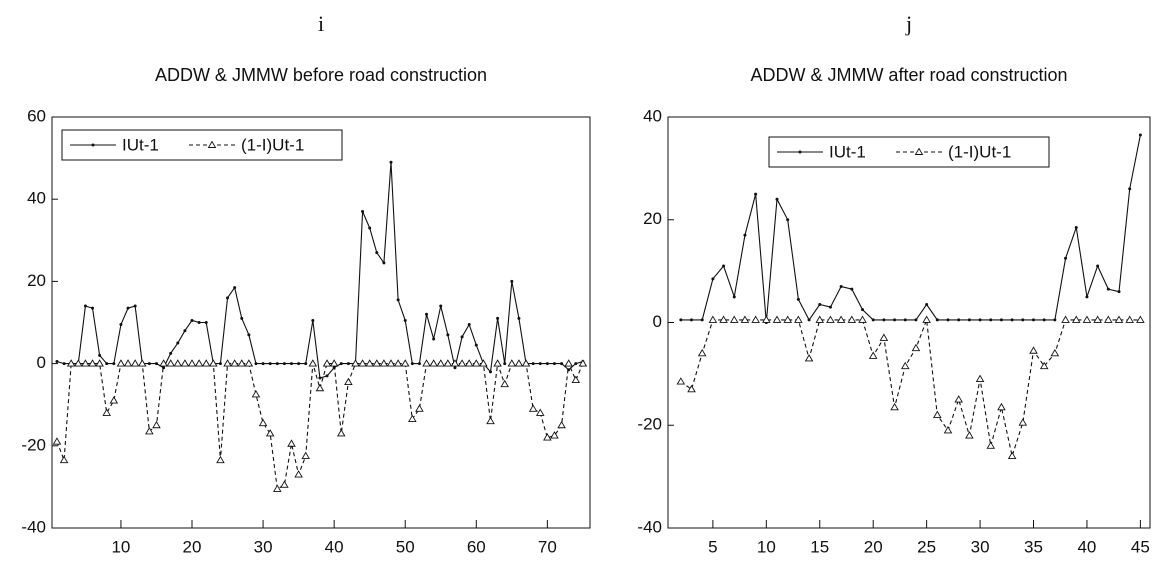  I want to click on legend: IUt-1 (1-I)Ut-1, so click(202, 145).